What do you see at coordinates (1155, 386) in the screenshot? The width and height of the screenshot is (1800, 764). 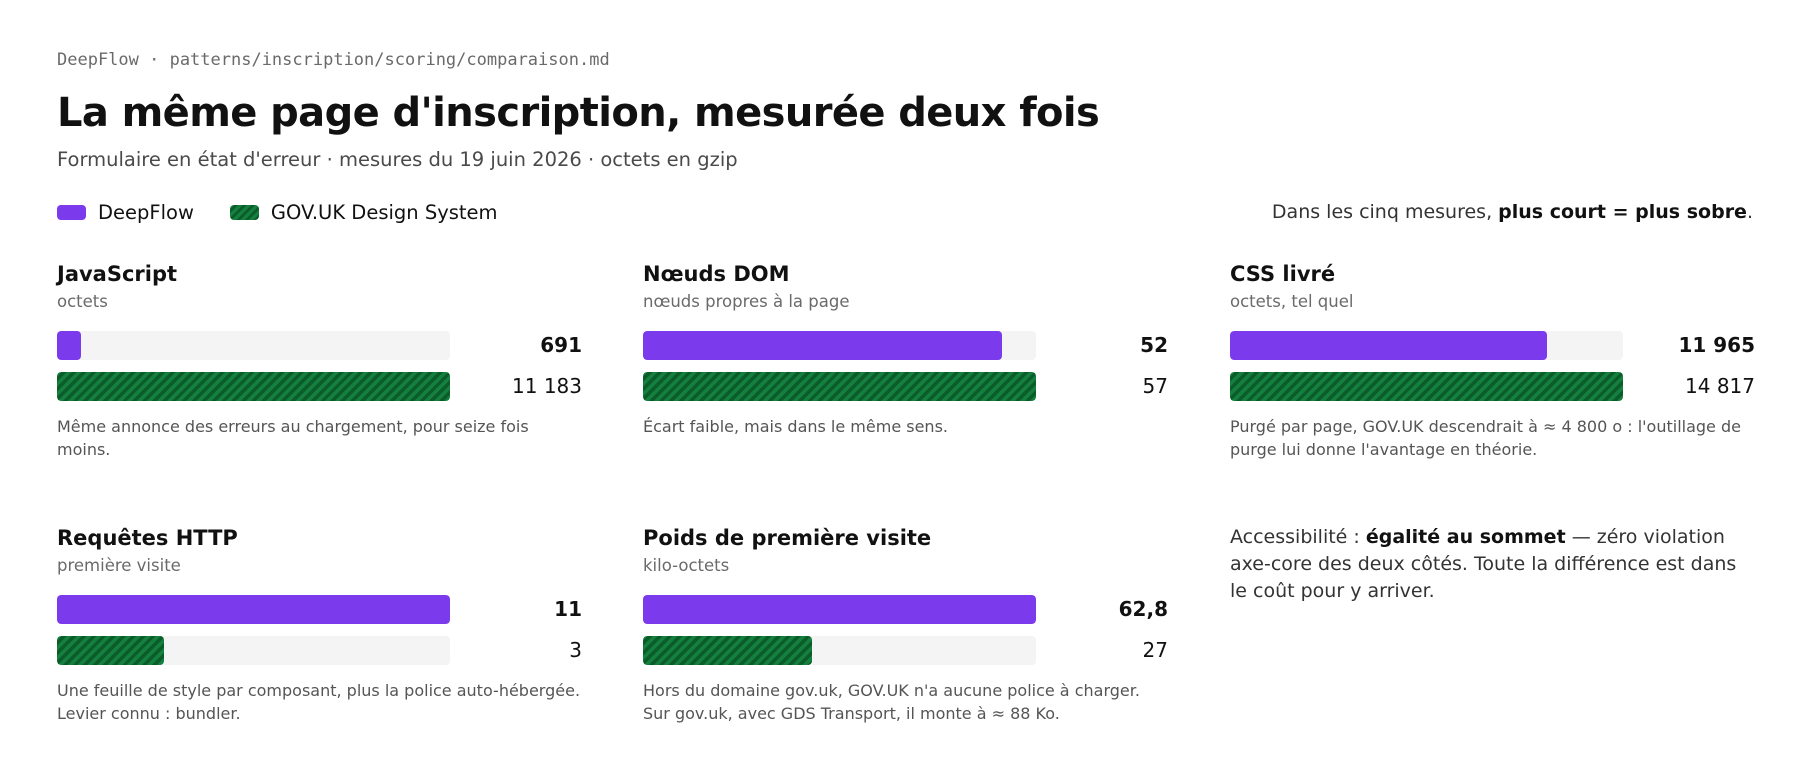 I see `bar-value-label: 57` at bounding box center [1155, 386].